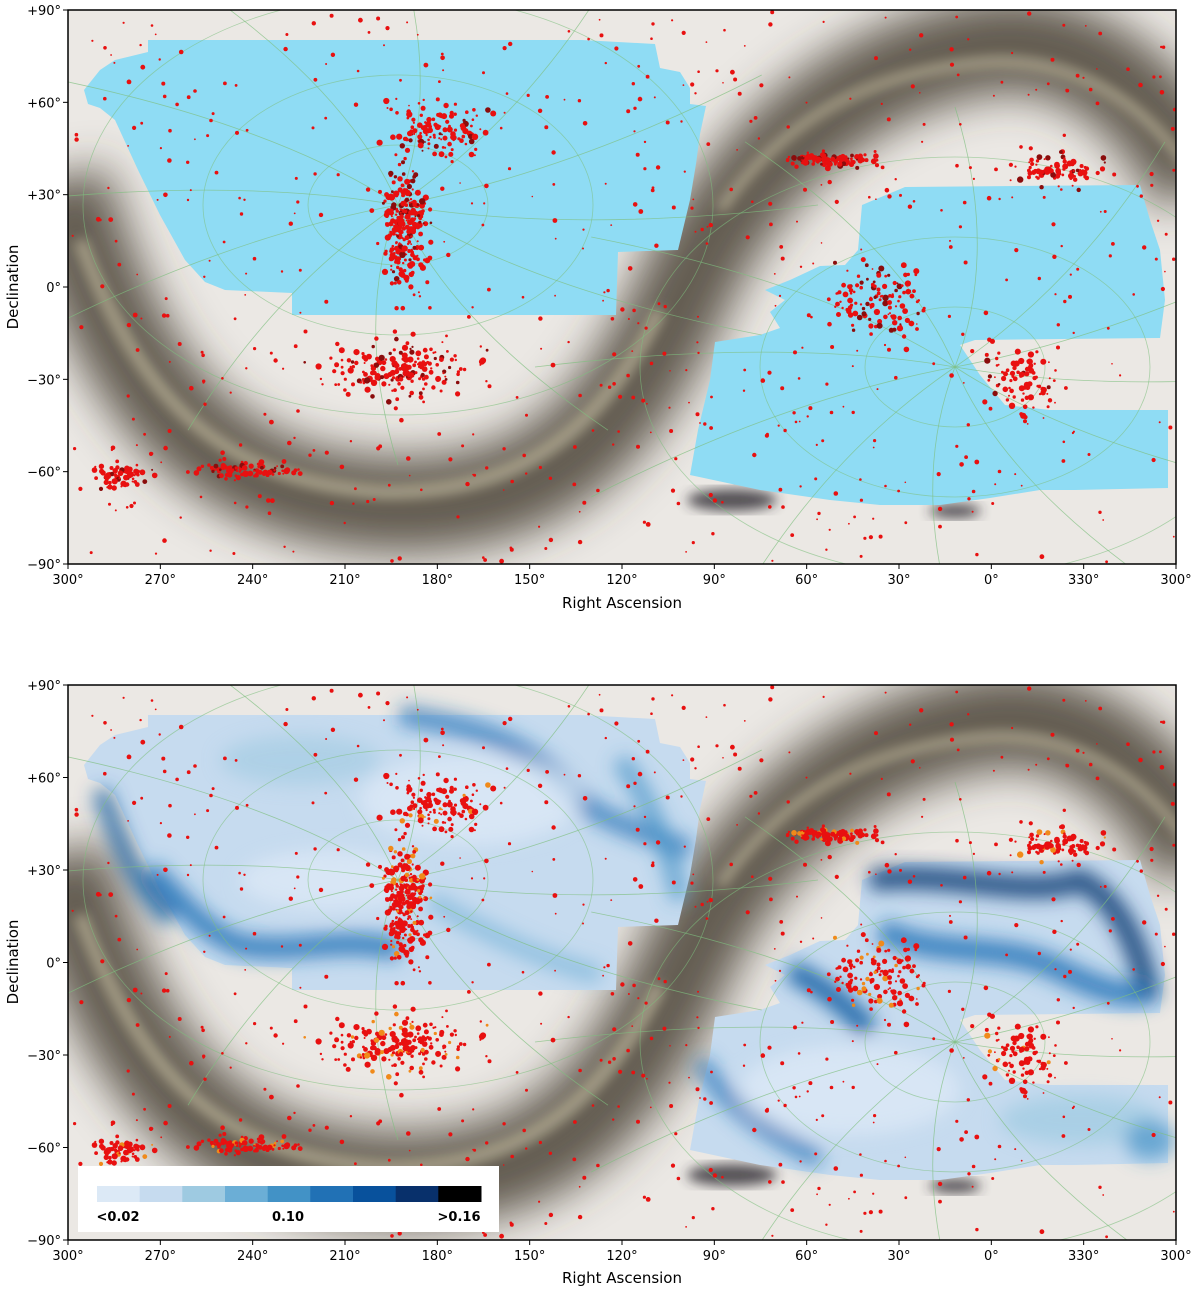  Describe the element at coordinates (460, 1194) in the screenshot. I see `colorbar-swatch` at that location.